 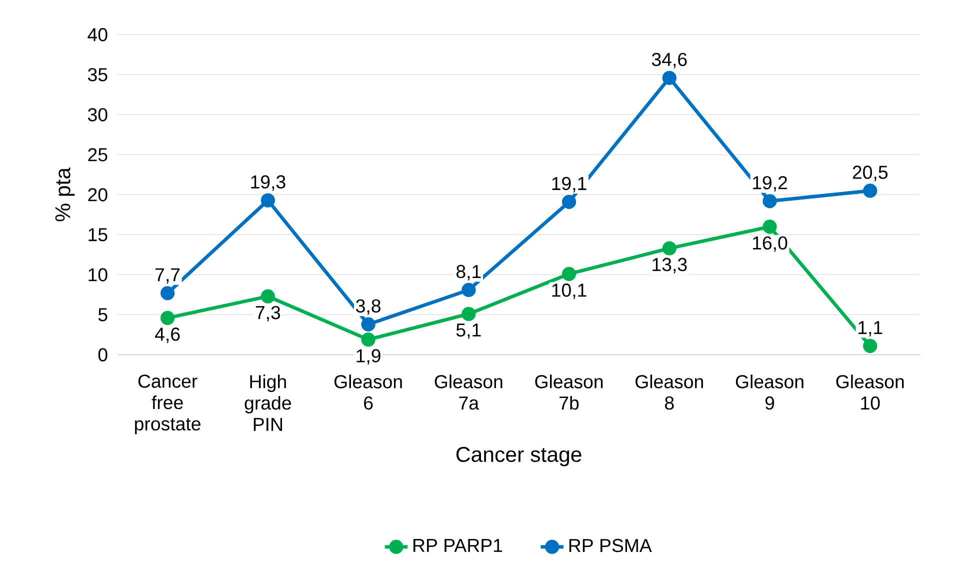 What do you see at coordinates (368, 392) in the screenshot?
I see `x-tick-label: Gleason 6` at bounding box center [368, 392].